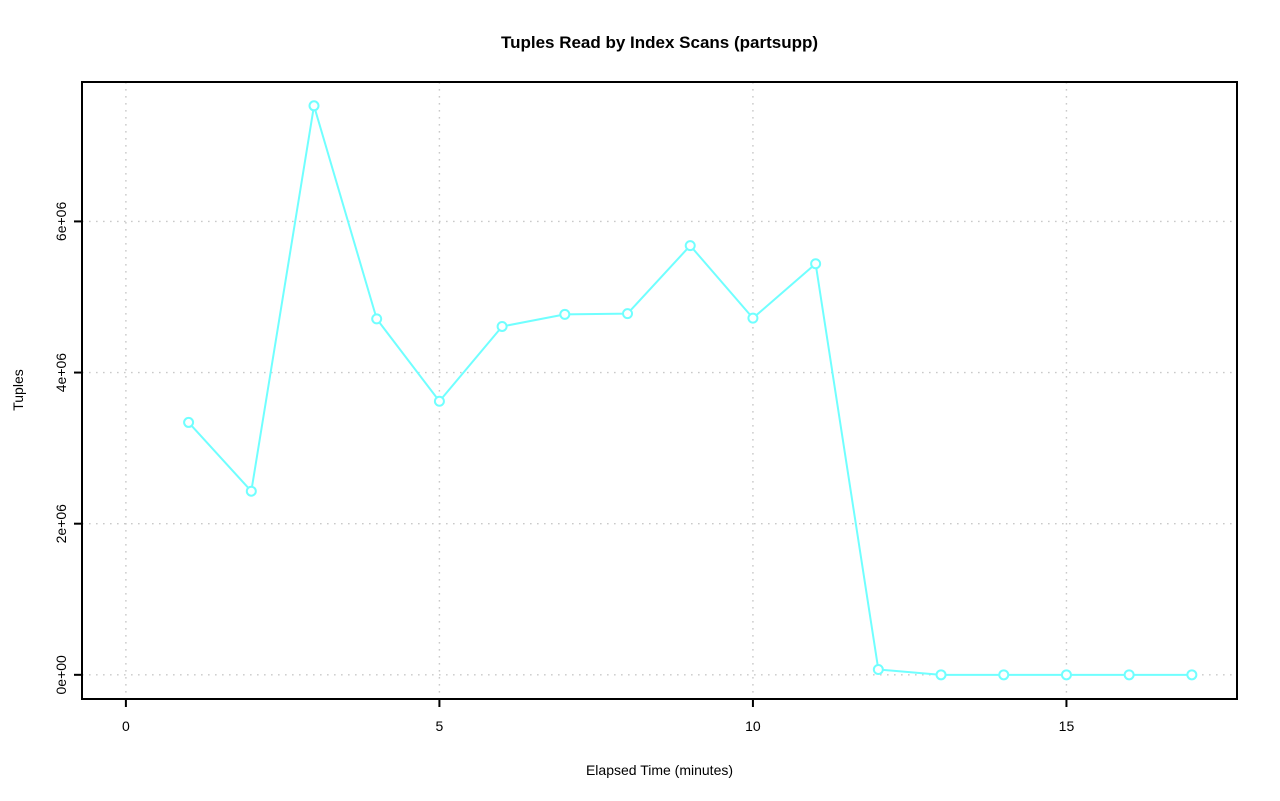 Image resolution: width=1280 pixels, height=801 pixels. I want to click on y-tick-label: 0e+00, so click(61, 675).